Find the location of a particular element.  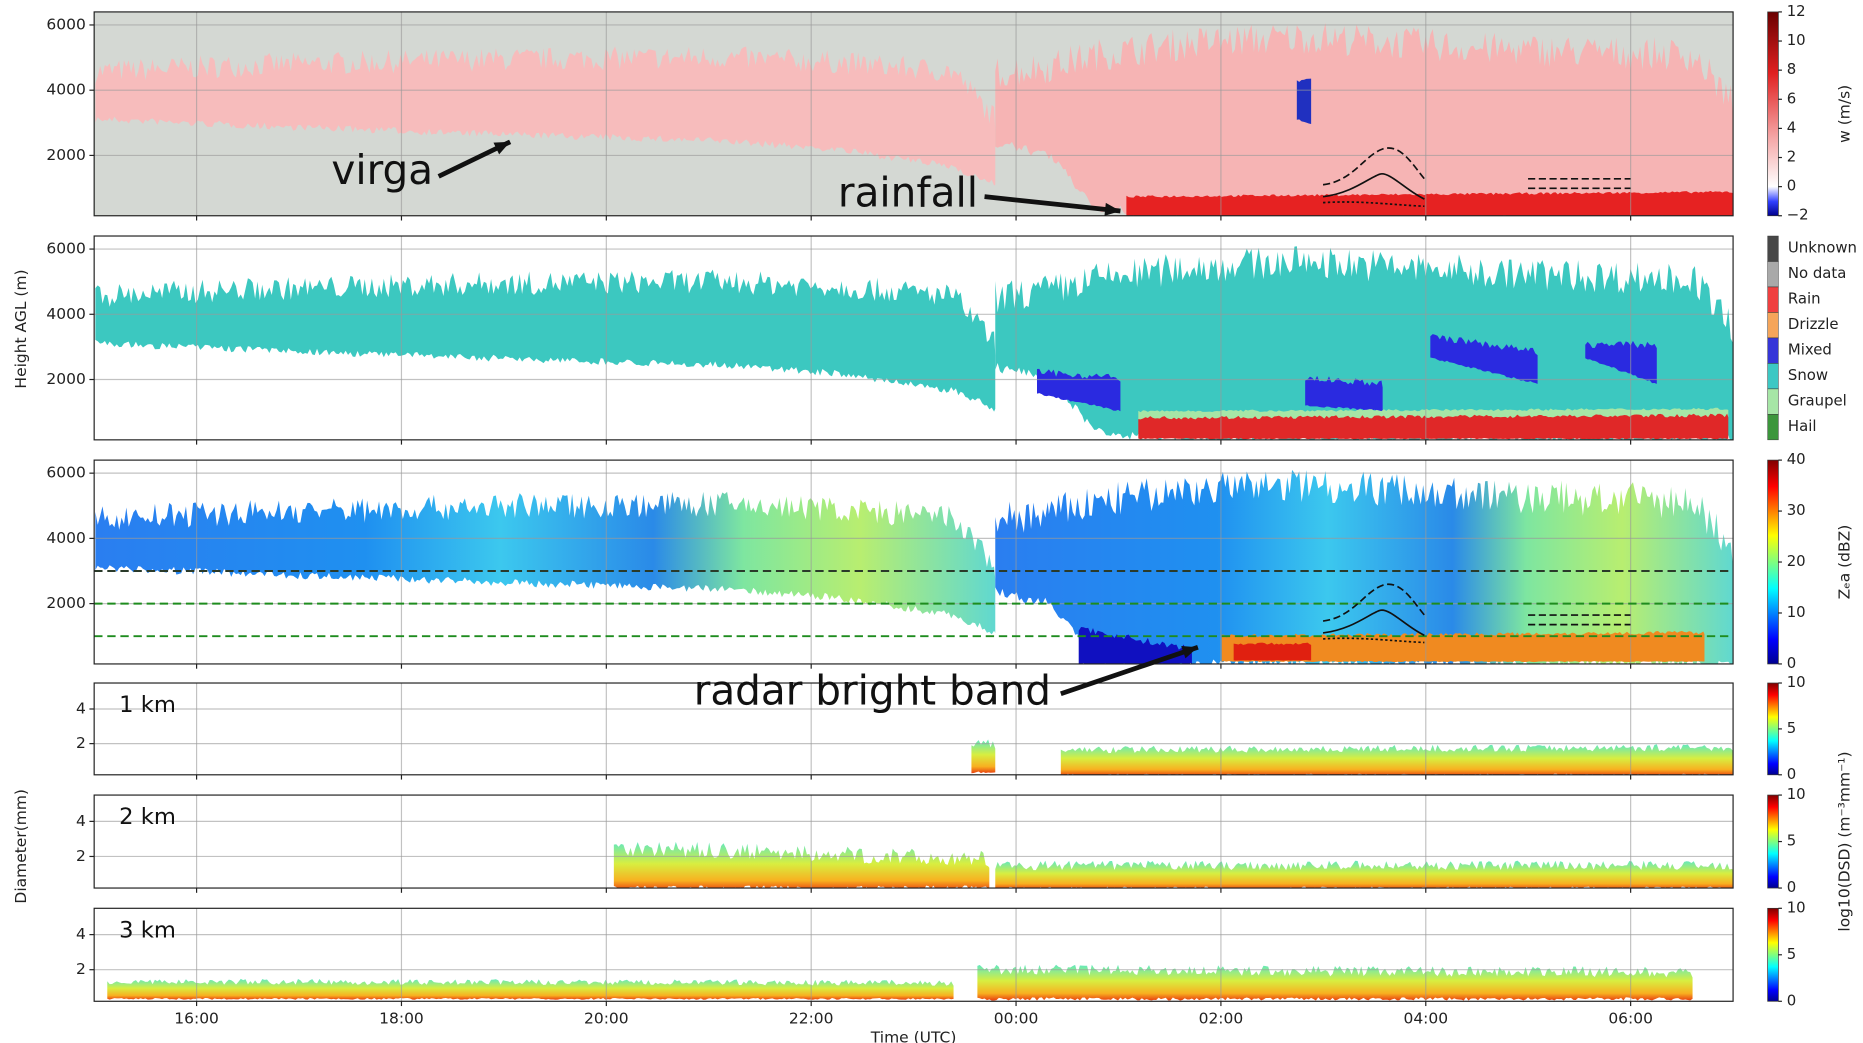

x-tick-label: 00:00 is located at coordinates (1016, 1019).